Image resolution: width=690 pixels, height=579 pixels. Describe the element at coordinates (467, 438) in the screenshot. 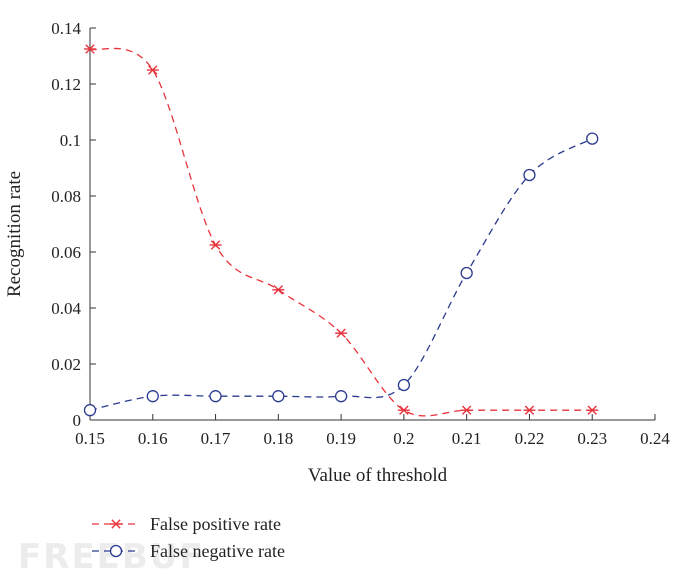

I see `x-tick-label: 0.21` at that location.